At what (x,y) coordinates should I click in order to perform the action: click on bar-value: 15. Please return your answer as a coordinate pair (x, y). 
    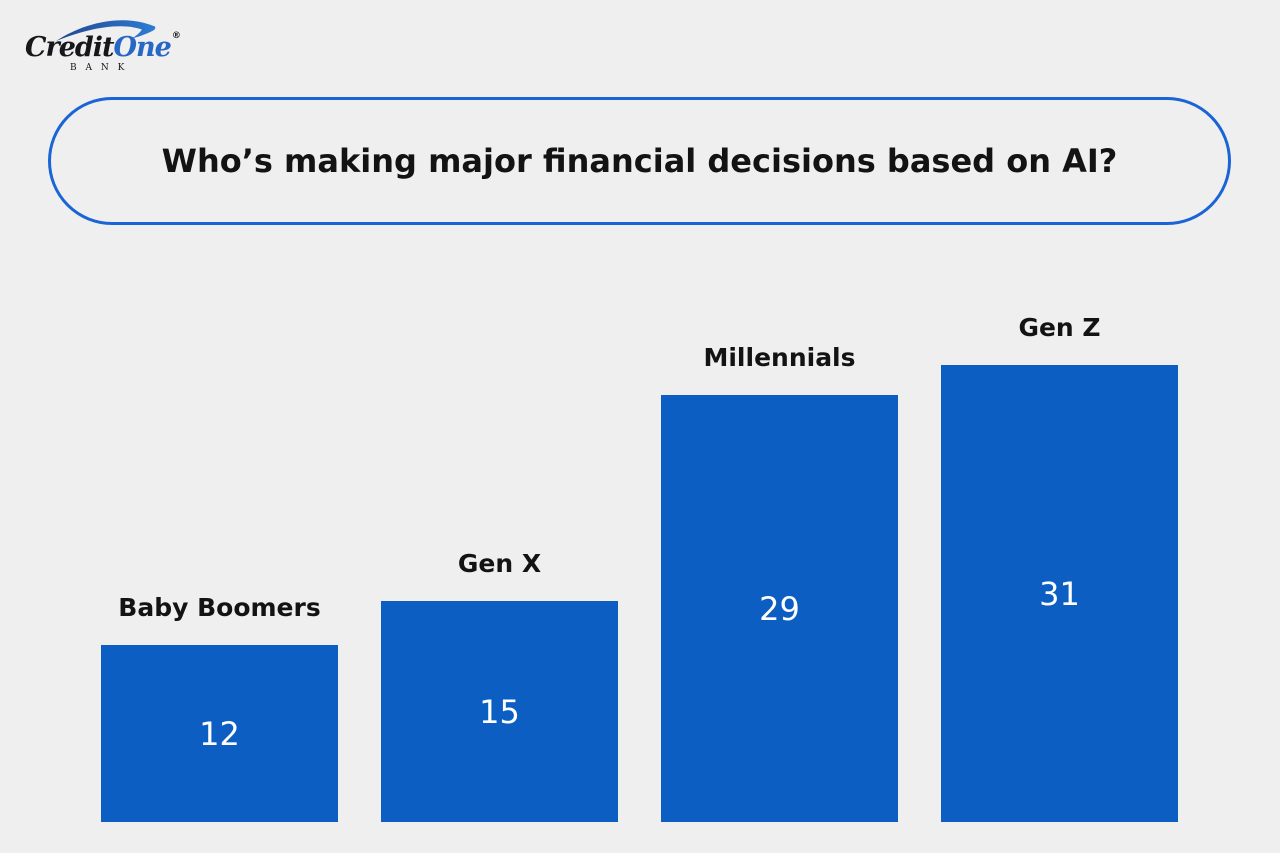
    Looking at the image, I should click on (499, 711).